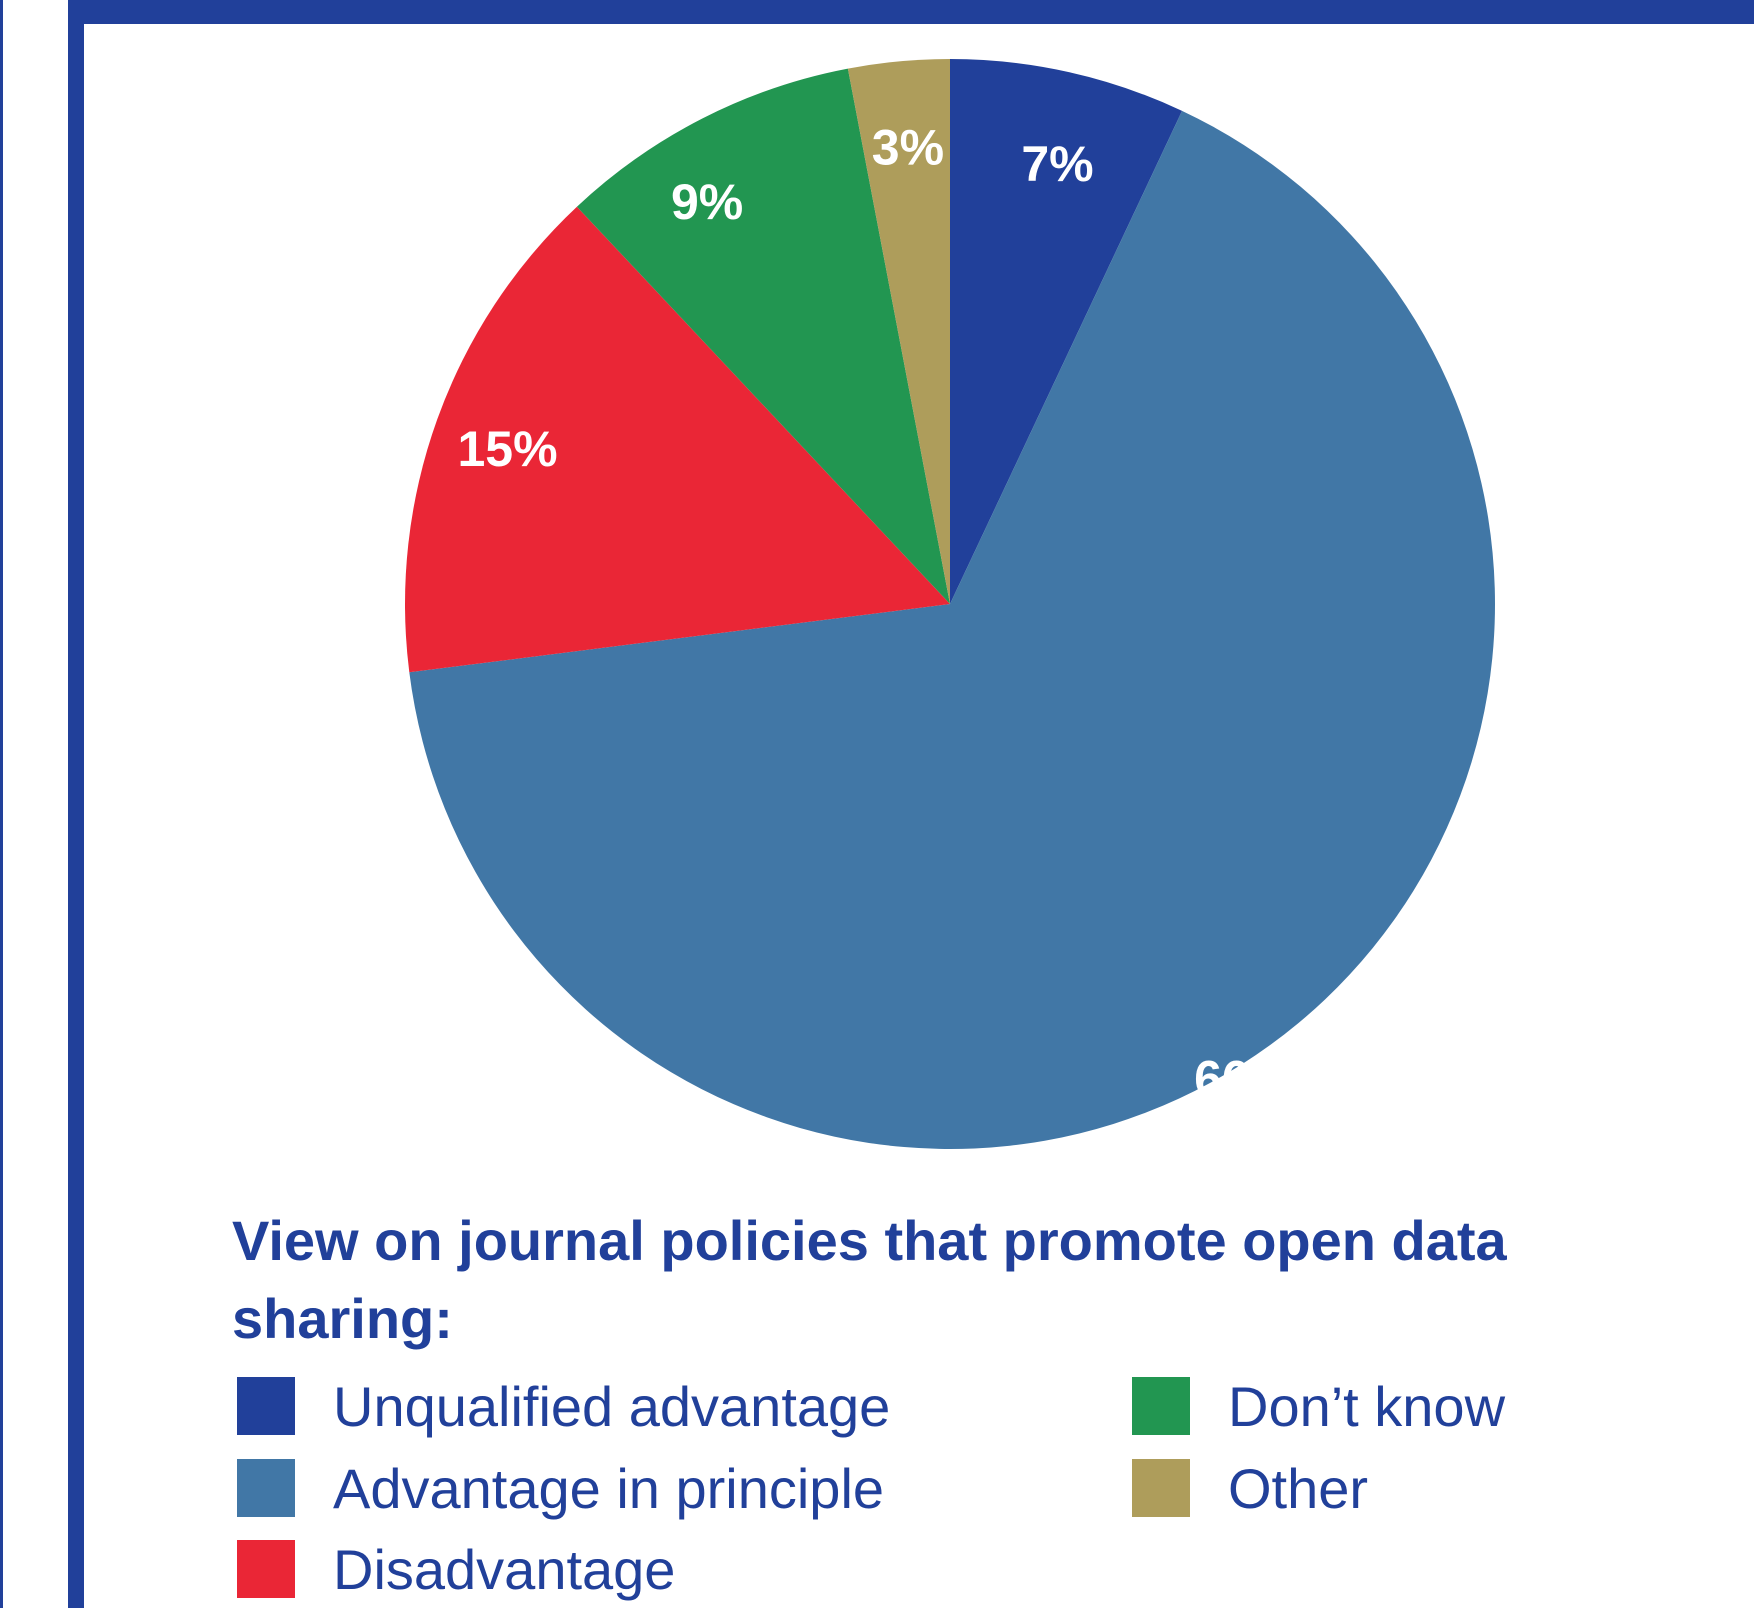  What do you see at coordinates (266, 1569) in the screenshot?
I see `legend-swatch-disadvantage` at bounding box center [266, 1569].